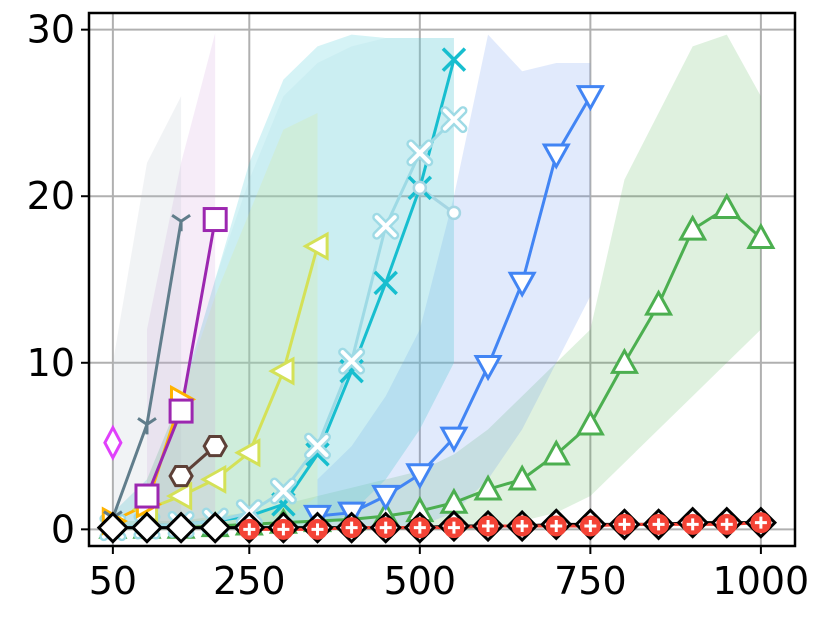  I want to click on y-tick-label: 0, so click(63, 529).